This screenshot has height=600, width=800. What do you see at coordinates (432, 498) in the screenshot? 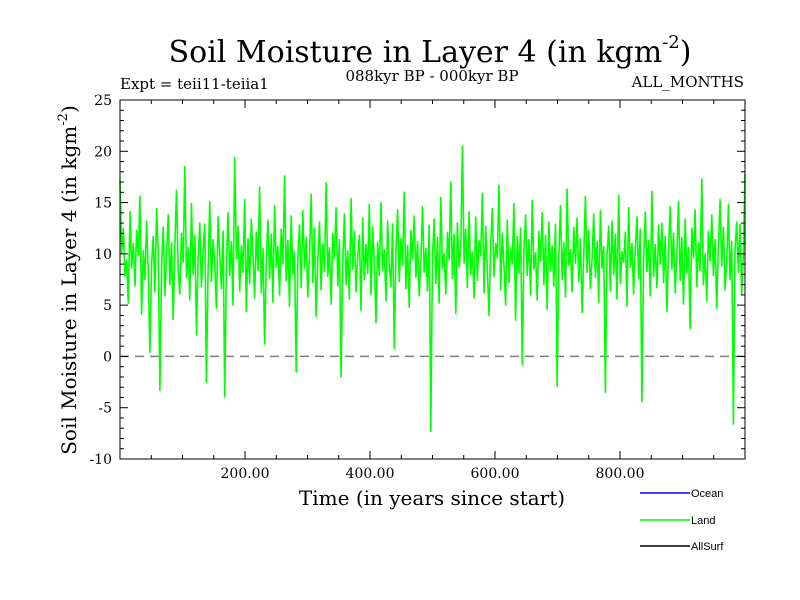
I see `x-axis-title: Time (in years since start)` at bounding box center [432, 498].